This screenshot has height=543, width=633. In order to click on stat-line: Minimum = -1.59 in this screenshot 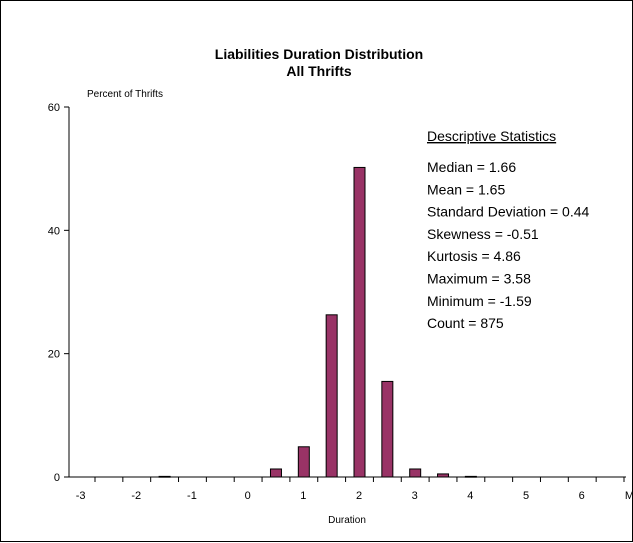, I will do `click(479, 301)`.